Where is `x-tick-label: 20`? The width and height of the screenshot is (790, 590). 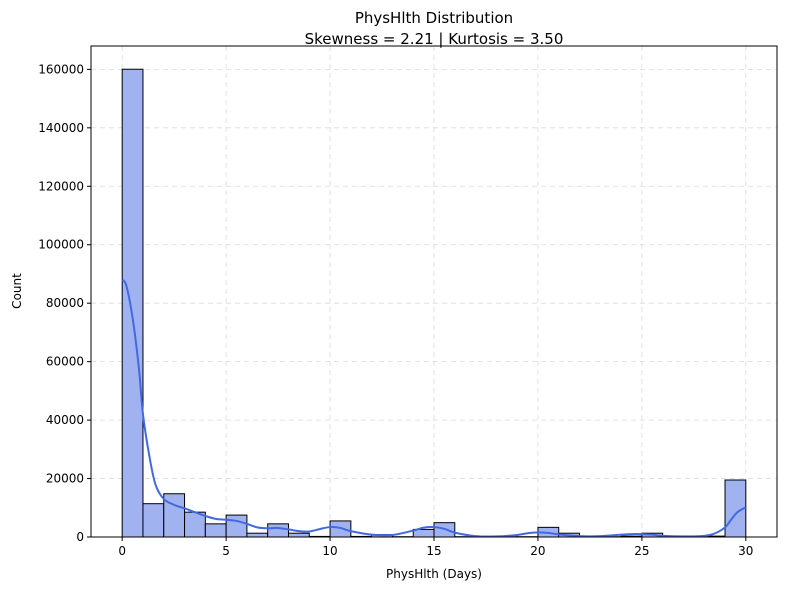 x-tick-label: 20 is located at coordinates (537, 551).